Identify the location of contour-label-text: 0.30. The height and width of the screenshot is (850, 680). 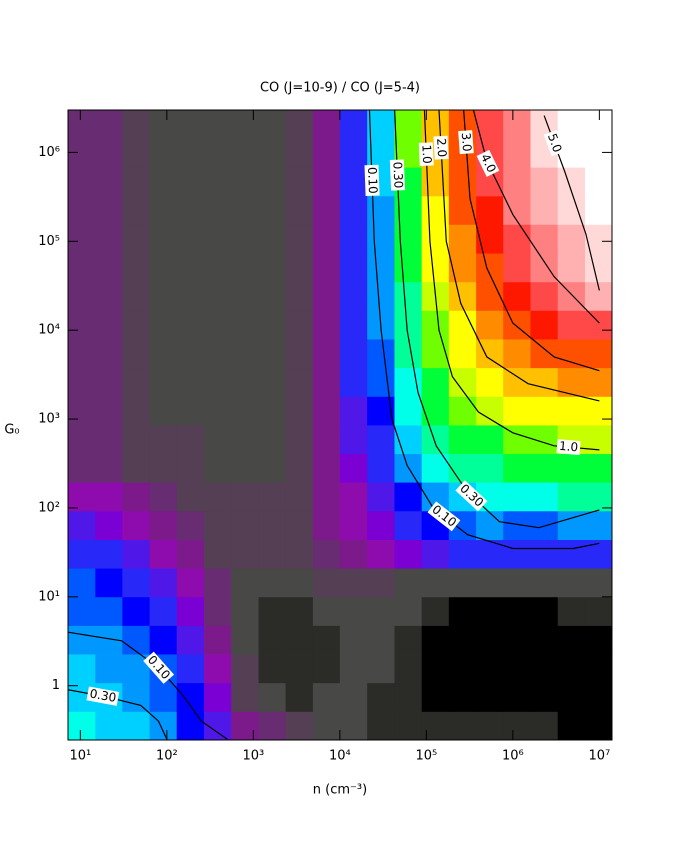
(103, 695).